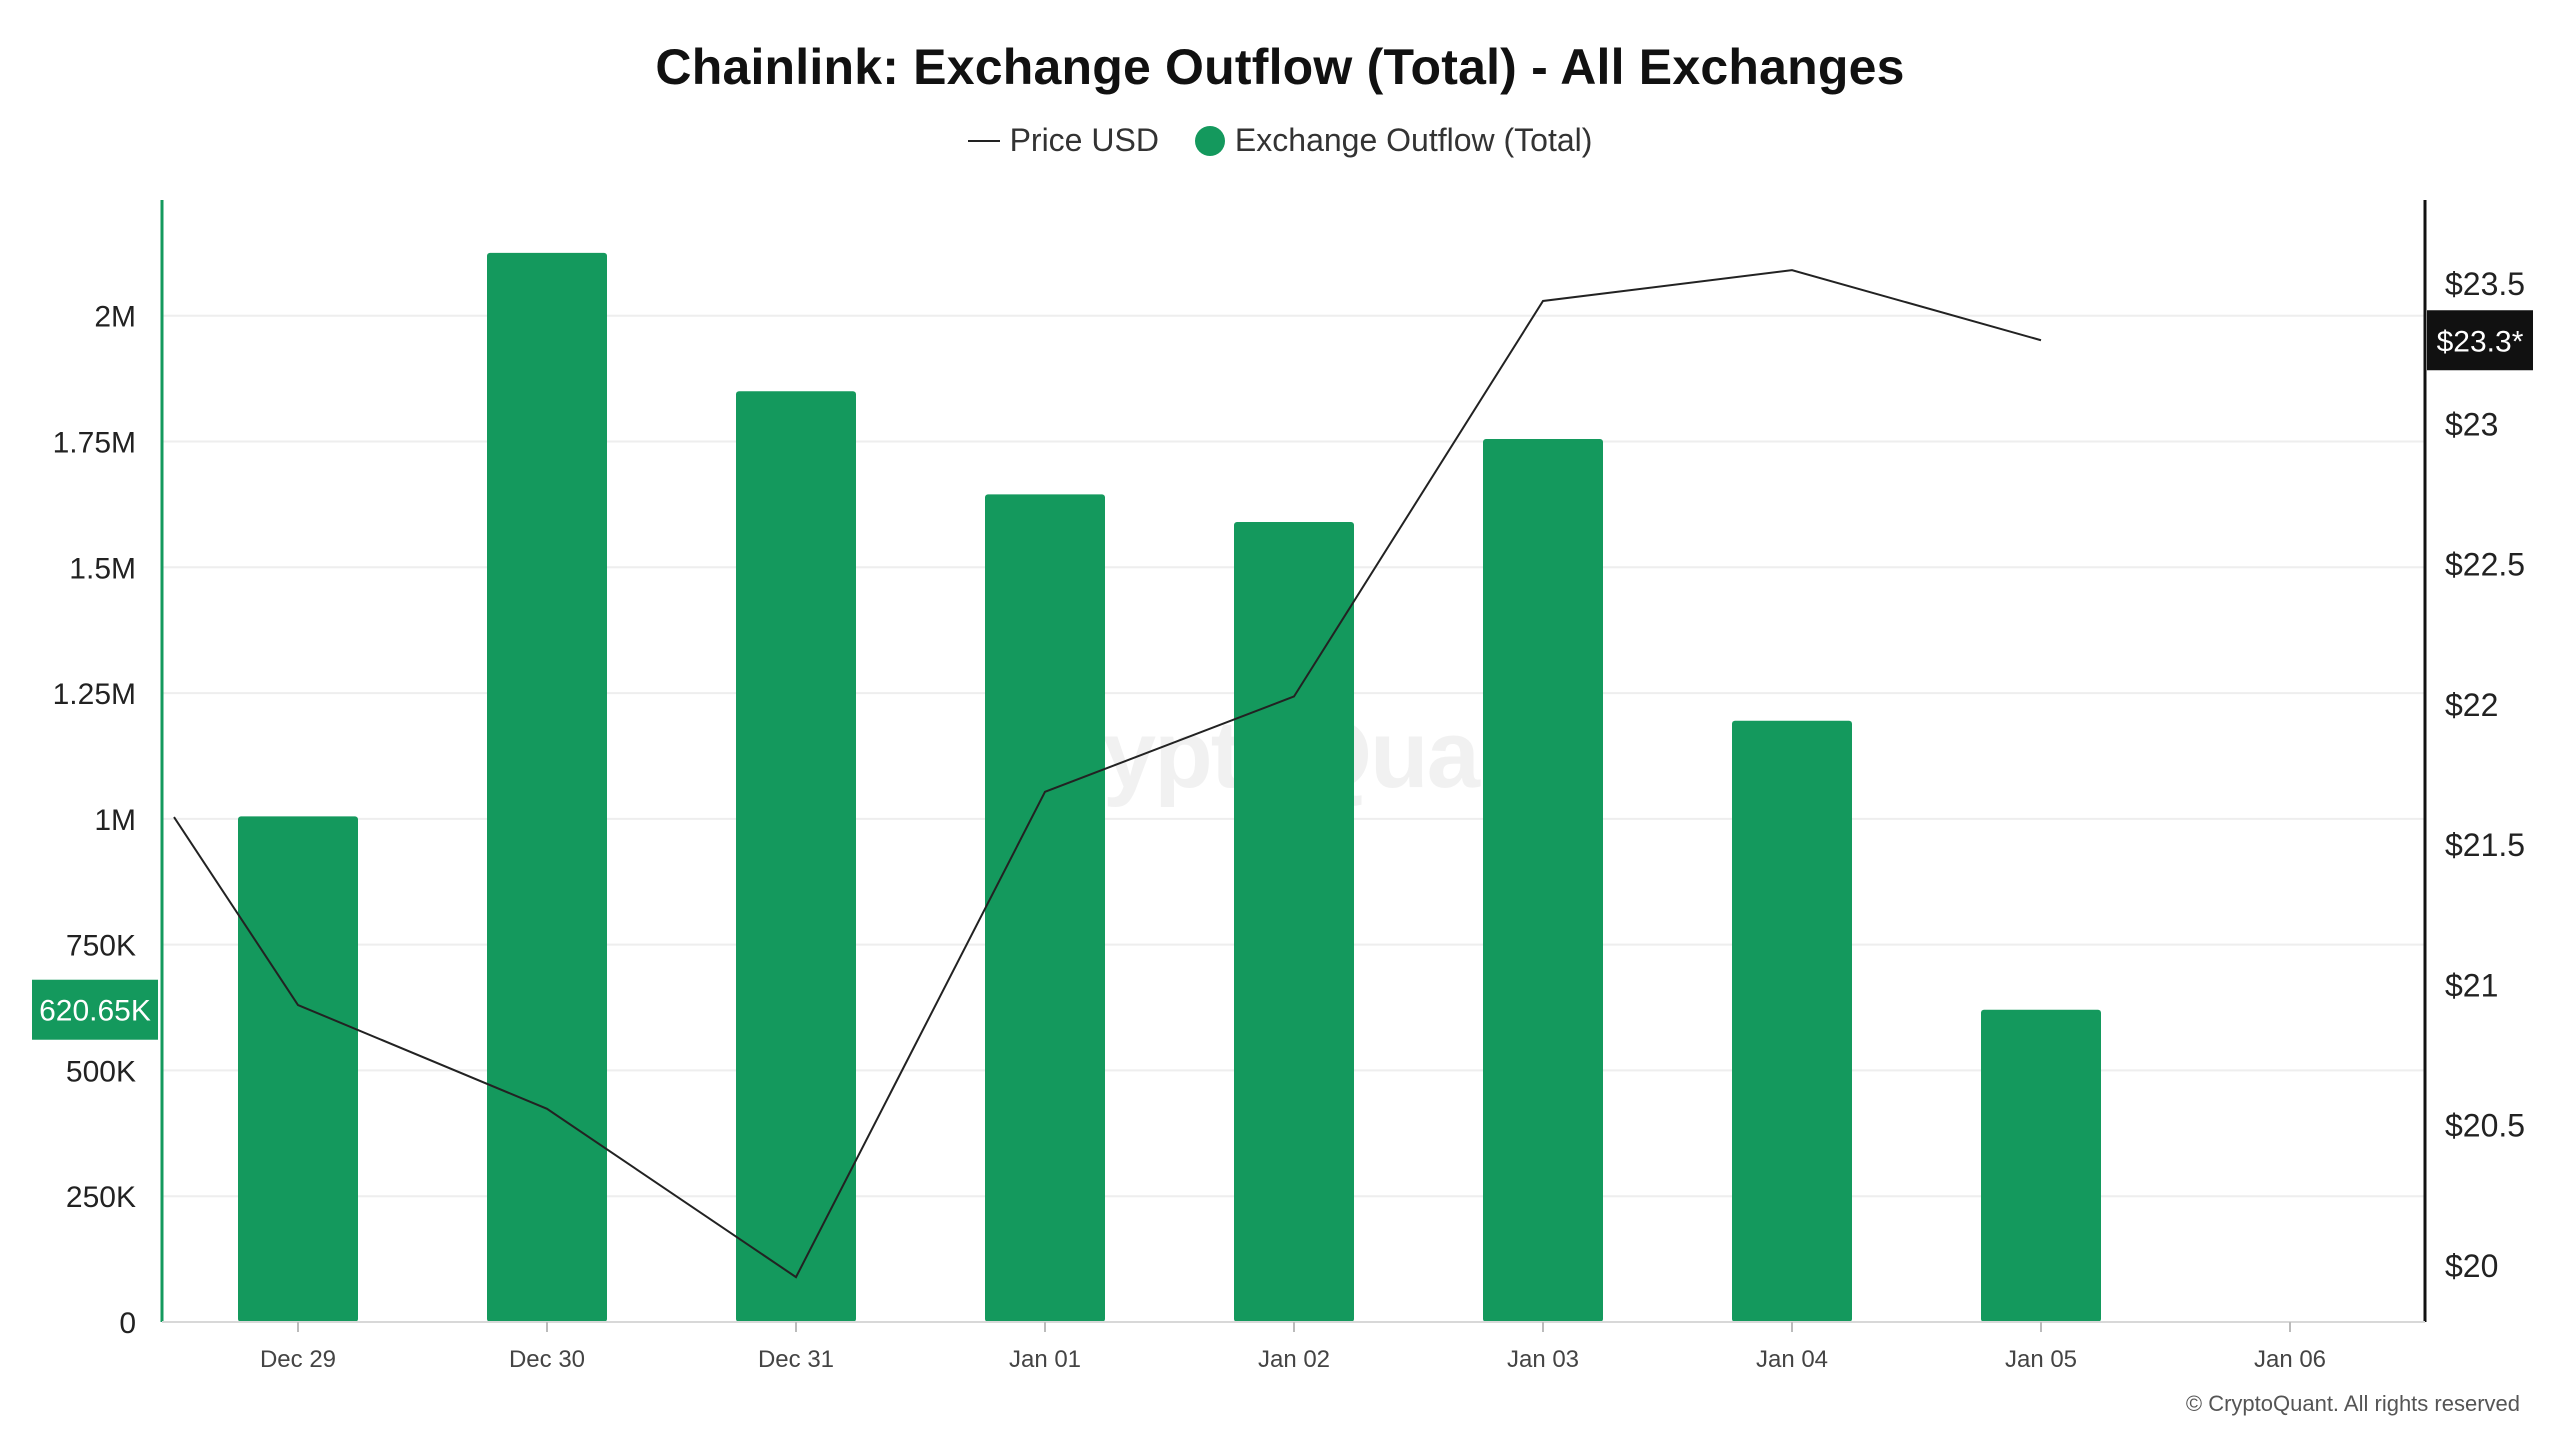  Describe the element at coordinates (2041, 1359) in the screenshot. I see `x-tick-label: Jan 05` at that location.